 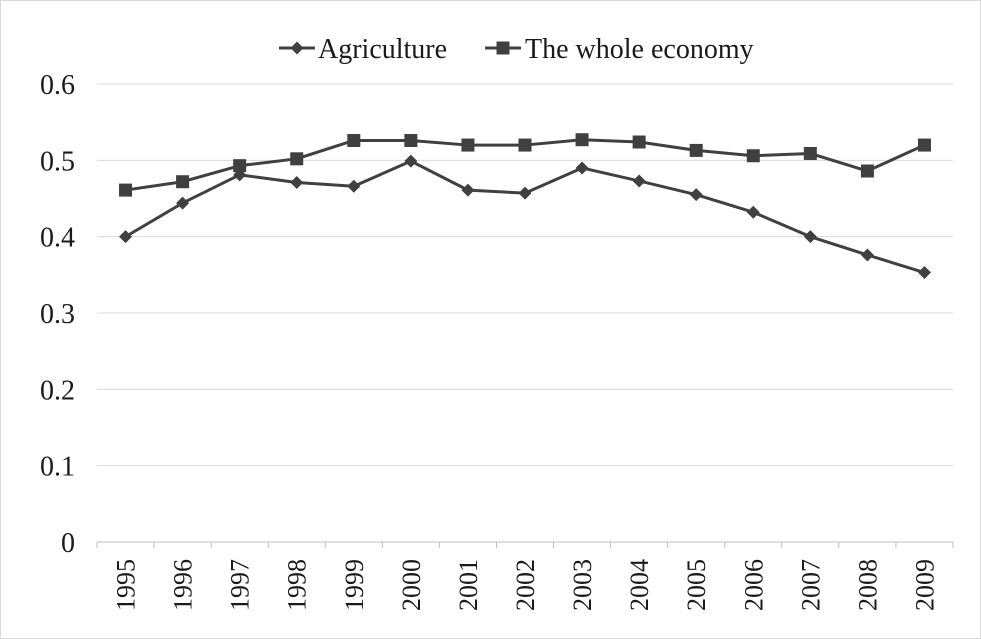 I want to click on x-tick-label: 1995, so click(x=126, y=585).